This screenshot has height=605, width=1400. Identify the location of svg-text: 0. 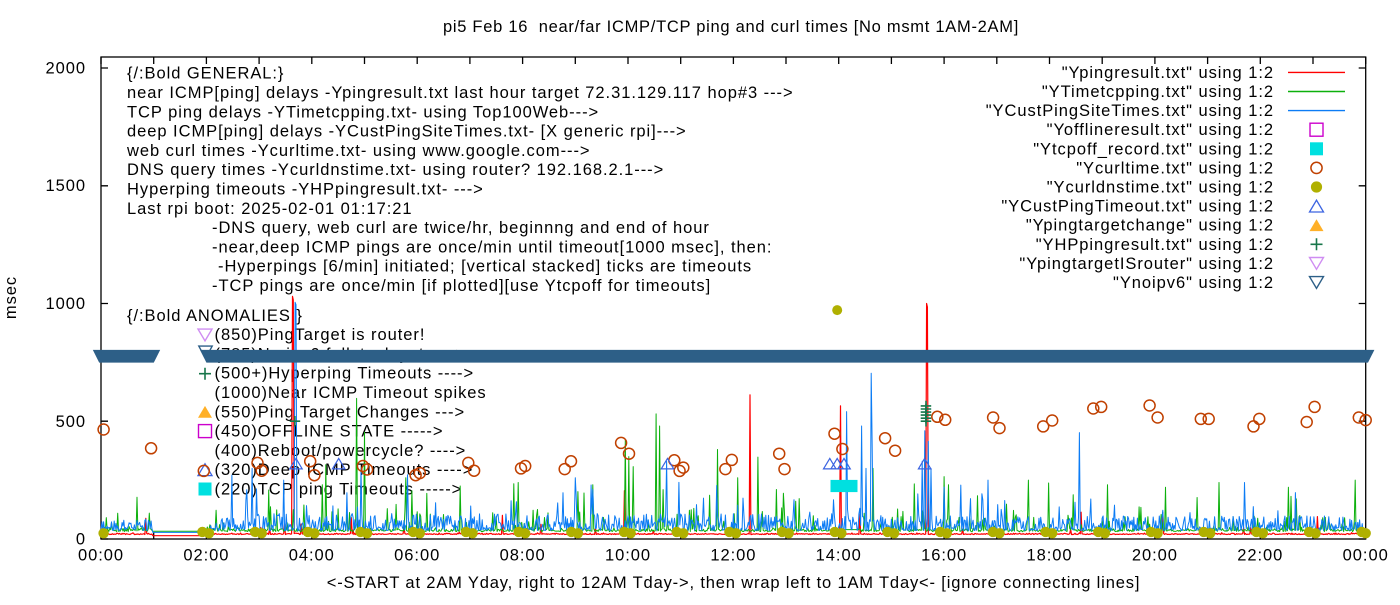
(81, 540).